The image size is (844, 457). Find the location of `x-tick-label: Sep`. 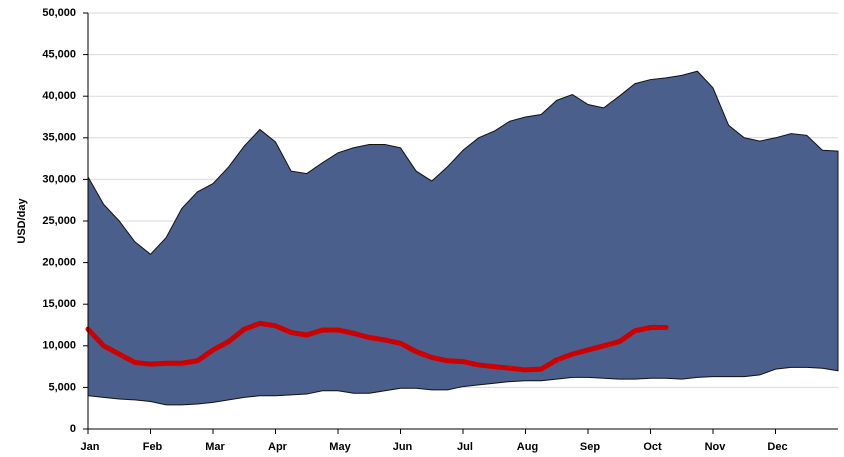

x-tick-label: Sep is located at coordinates (590, 447).